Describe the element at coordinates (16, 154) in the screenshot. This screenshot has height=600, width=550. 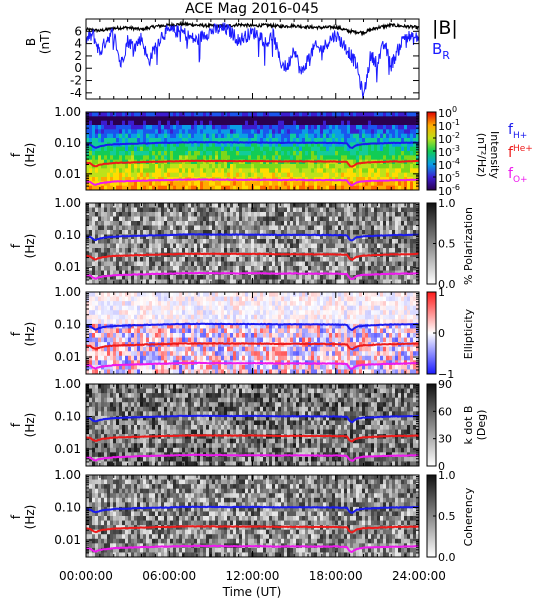
I see `intensity-ylabel: f` at that location.